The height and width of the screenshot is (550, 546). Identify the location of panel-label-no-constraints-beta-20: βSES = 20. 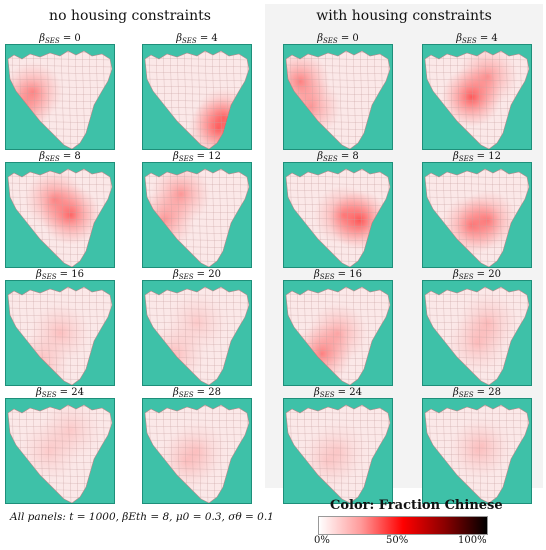
(197, 275).